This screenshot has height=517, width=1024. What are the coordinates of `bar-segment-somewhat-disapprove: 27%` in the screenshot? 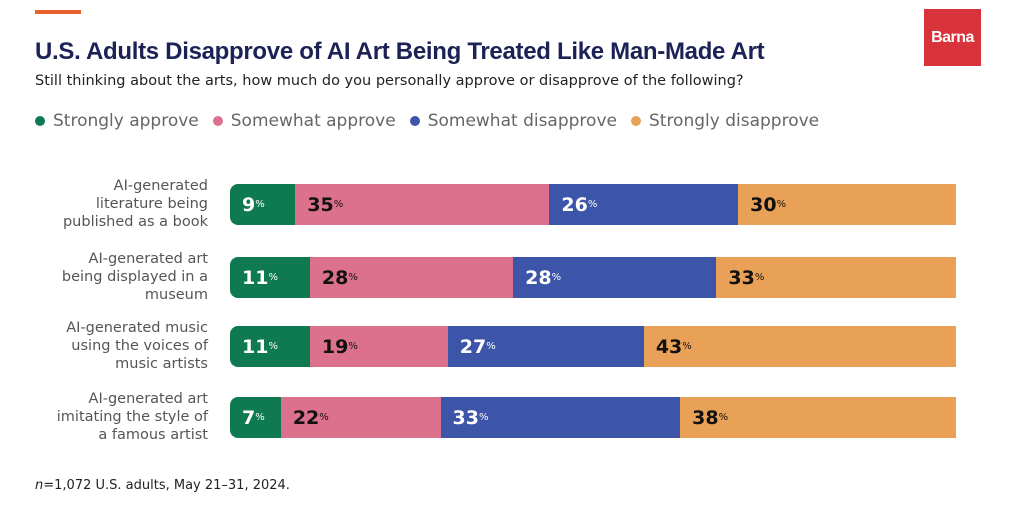 It's located at (545, 346).